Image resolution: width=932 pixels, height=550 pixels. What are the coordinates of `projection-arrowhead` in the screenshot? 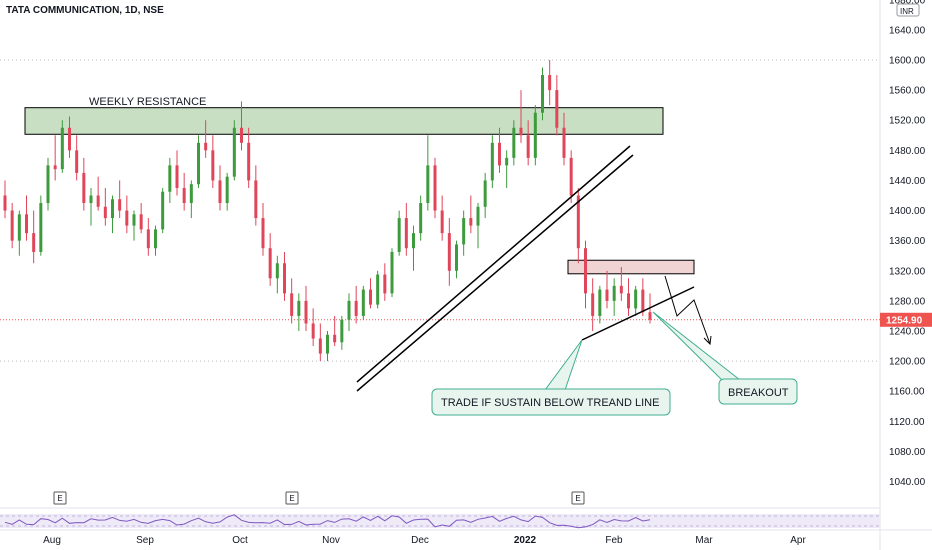 It's located at (707, 340).